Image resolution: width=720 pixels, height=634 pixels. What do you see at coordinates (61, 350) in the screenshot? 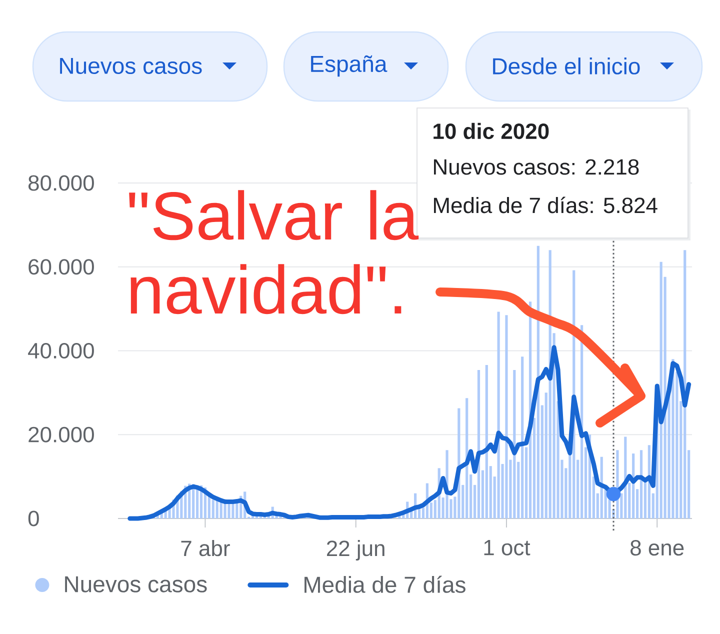
I see `y-tick-label: 40.000` at bounding box center [61, 350].